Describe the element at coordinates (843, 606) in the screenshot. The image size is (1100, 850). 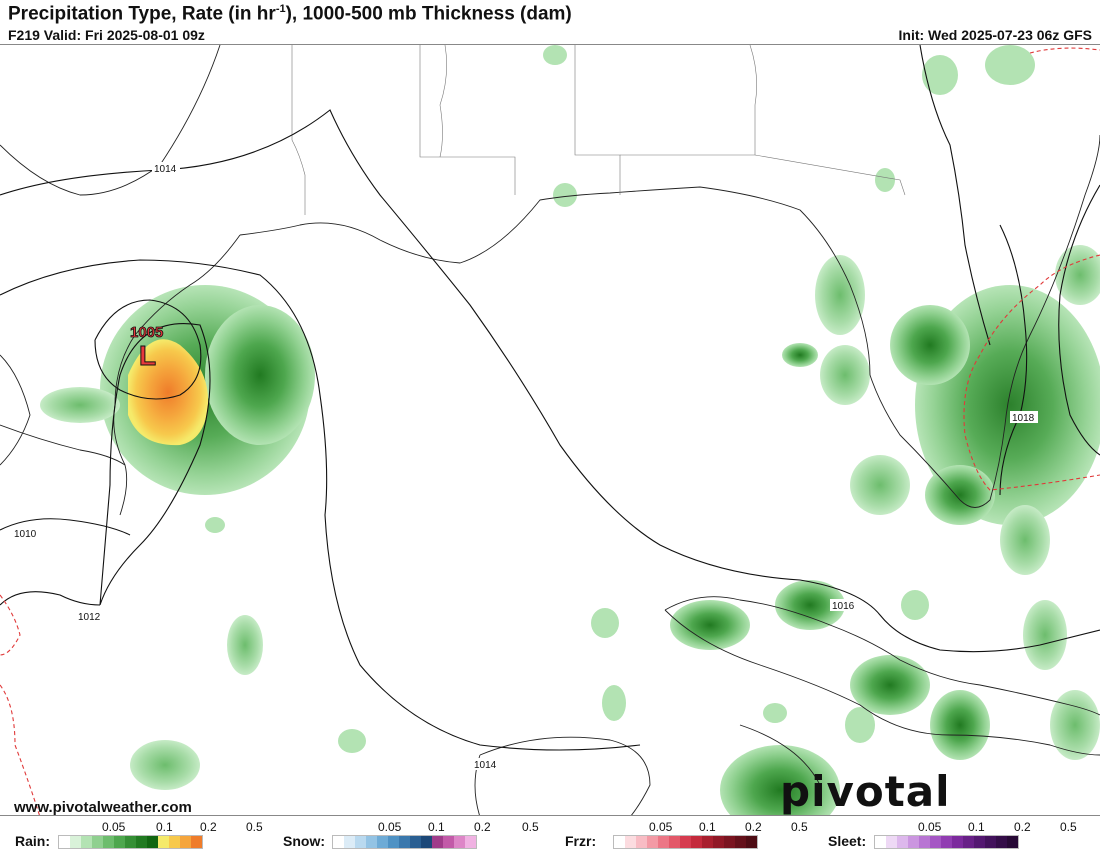
I see `isobar-label: 1016` at that location.